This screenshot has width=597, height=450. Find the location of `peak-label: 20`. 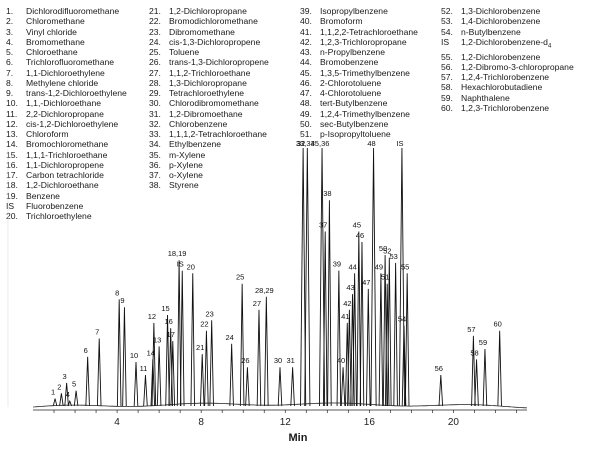

peak-label: 20 is located at coordinates (191, 266).